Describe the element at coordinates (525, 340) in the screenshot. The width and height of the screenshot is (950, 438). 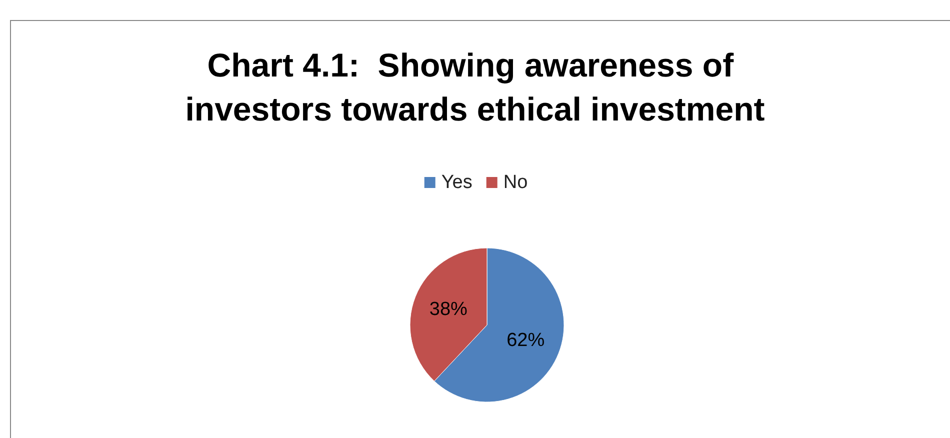
I see `data-label: 62%` at that location.